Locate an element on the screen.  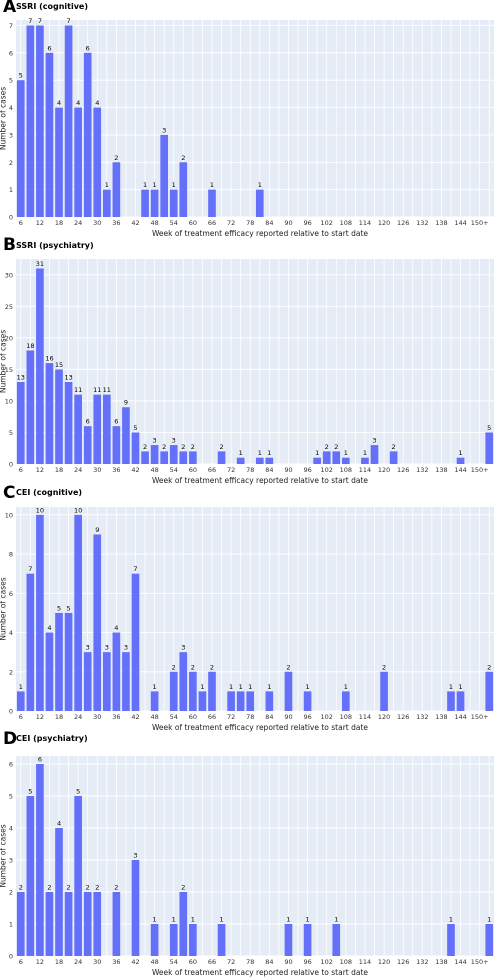
bar-value-label: 11 is located at coordinates (78, 390).